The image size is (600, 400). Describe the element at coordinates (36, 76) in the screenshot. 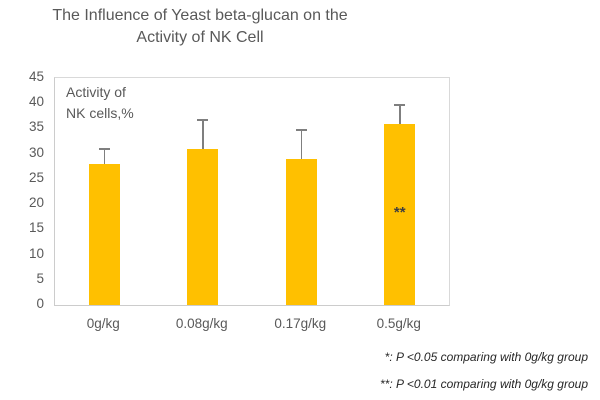

I see `y-tick-label: 45` at that location.